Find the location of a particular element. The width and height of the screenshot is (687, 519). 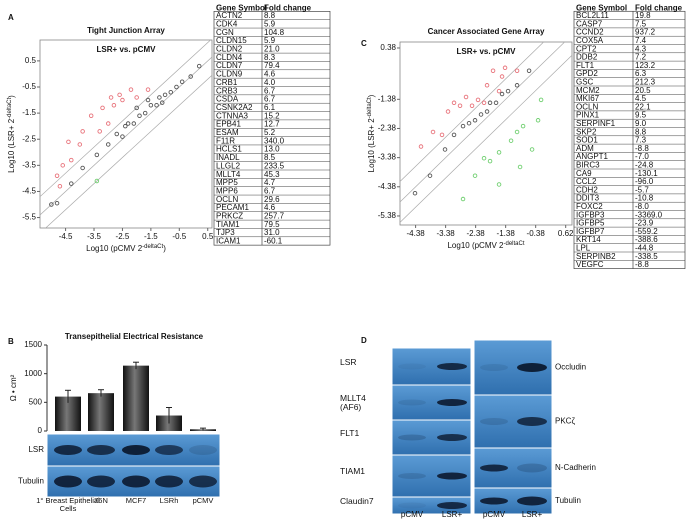

fold-change: 340.0 is located at coordinates (274, 140).